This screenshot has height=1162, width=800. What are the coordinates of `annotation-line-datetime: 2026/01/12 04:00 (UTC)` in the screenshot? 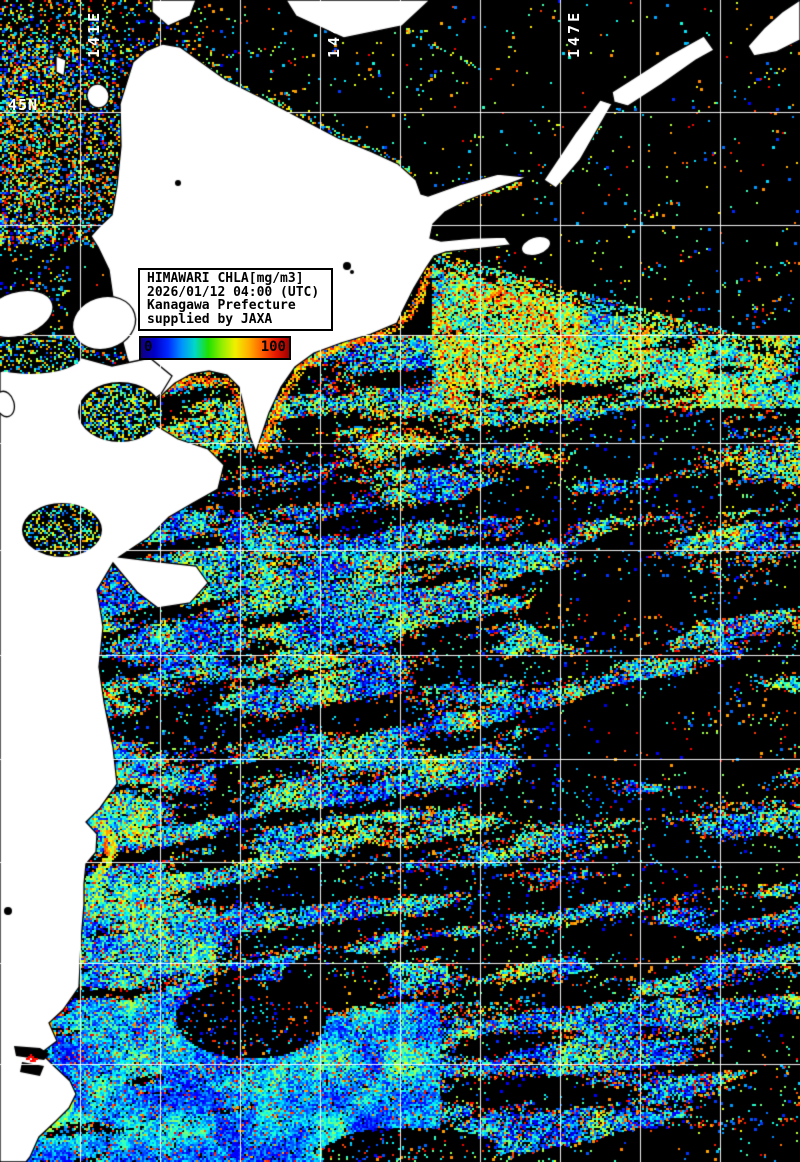 It's located at (233, 292).